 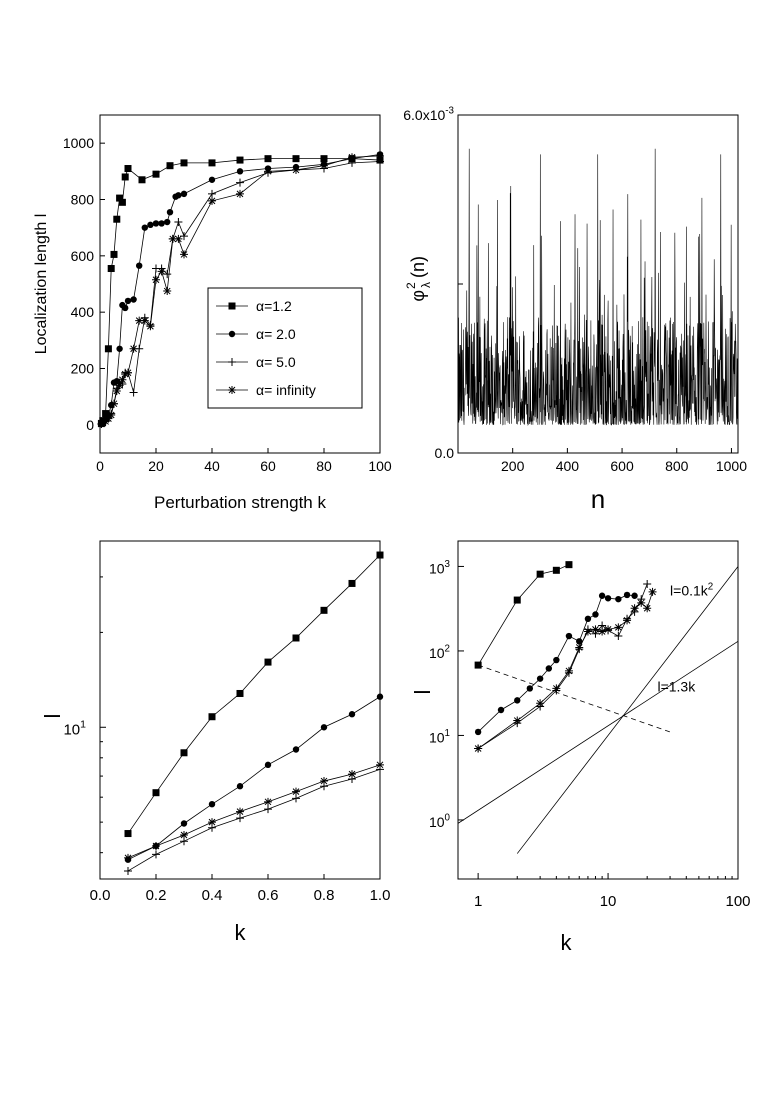 I want to click on x-tick-label: 0.6, so click(x=268, y=895).